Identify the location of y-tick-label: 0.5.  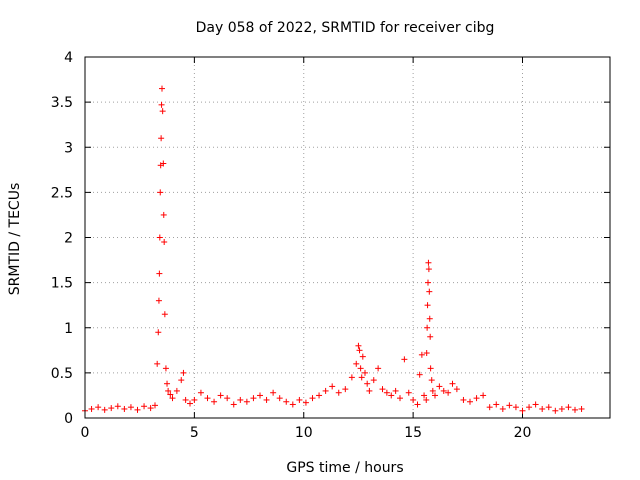
(62, 374).